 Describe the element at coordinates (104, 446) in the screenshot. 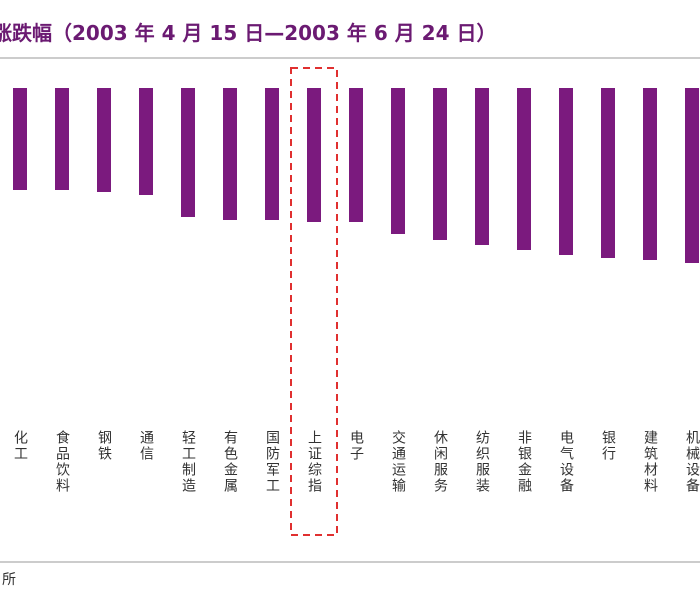

I see `x-tick-label: 钢铁` at that location.